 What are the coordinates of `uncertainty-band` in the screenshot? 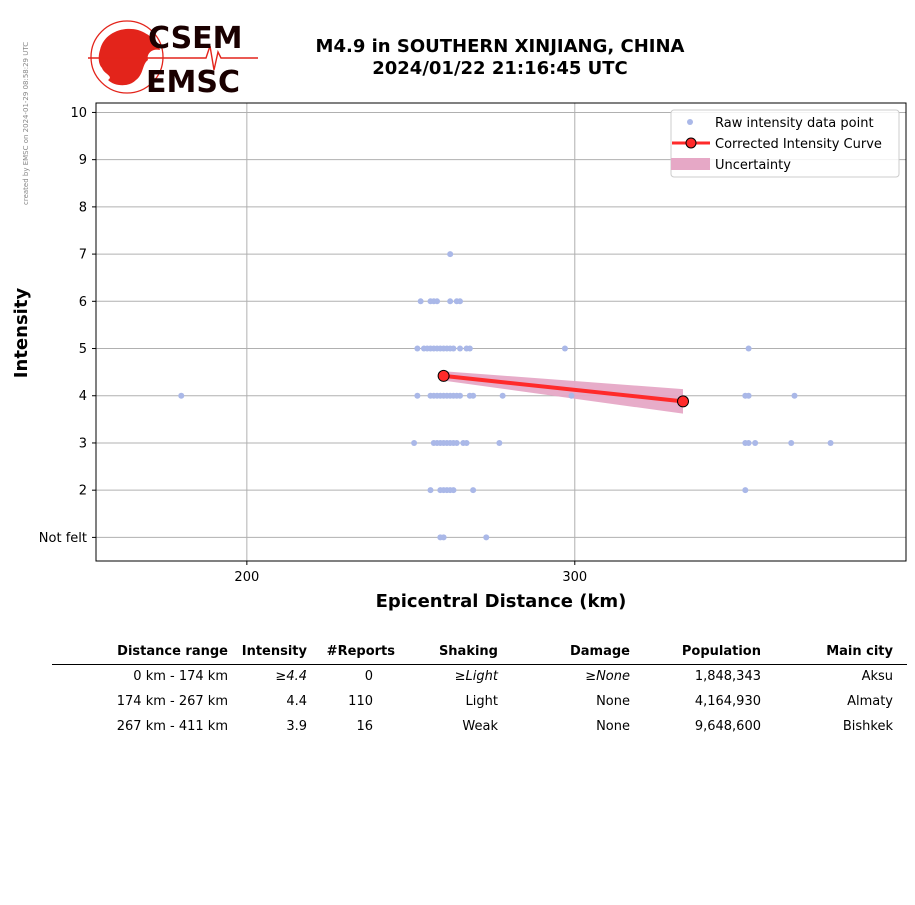 It's located at (563, 392).